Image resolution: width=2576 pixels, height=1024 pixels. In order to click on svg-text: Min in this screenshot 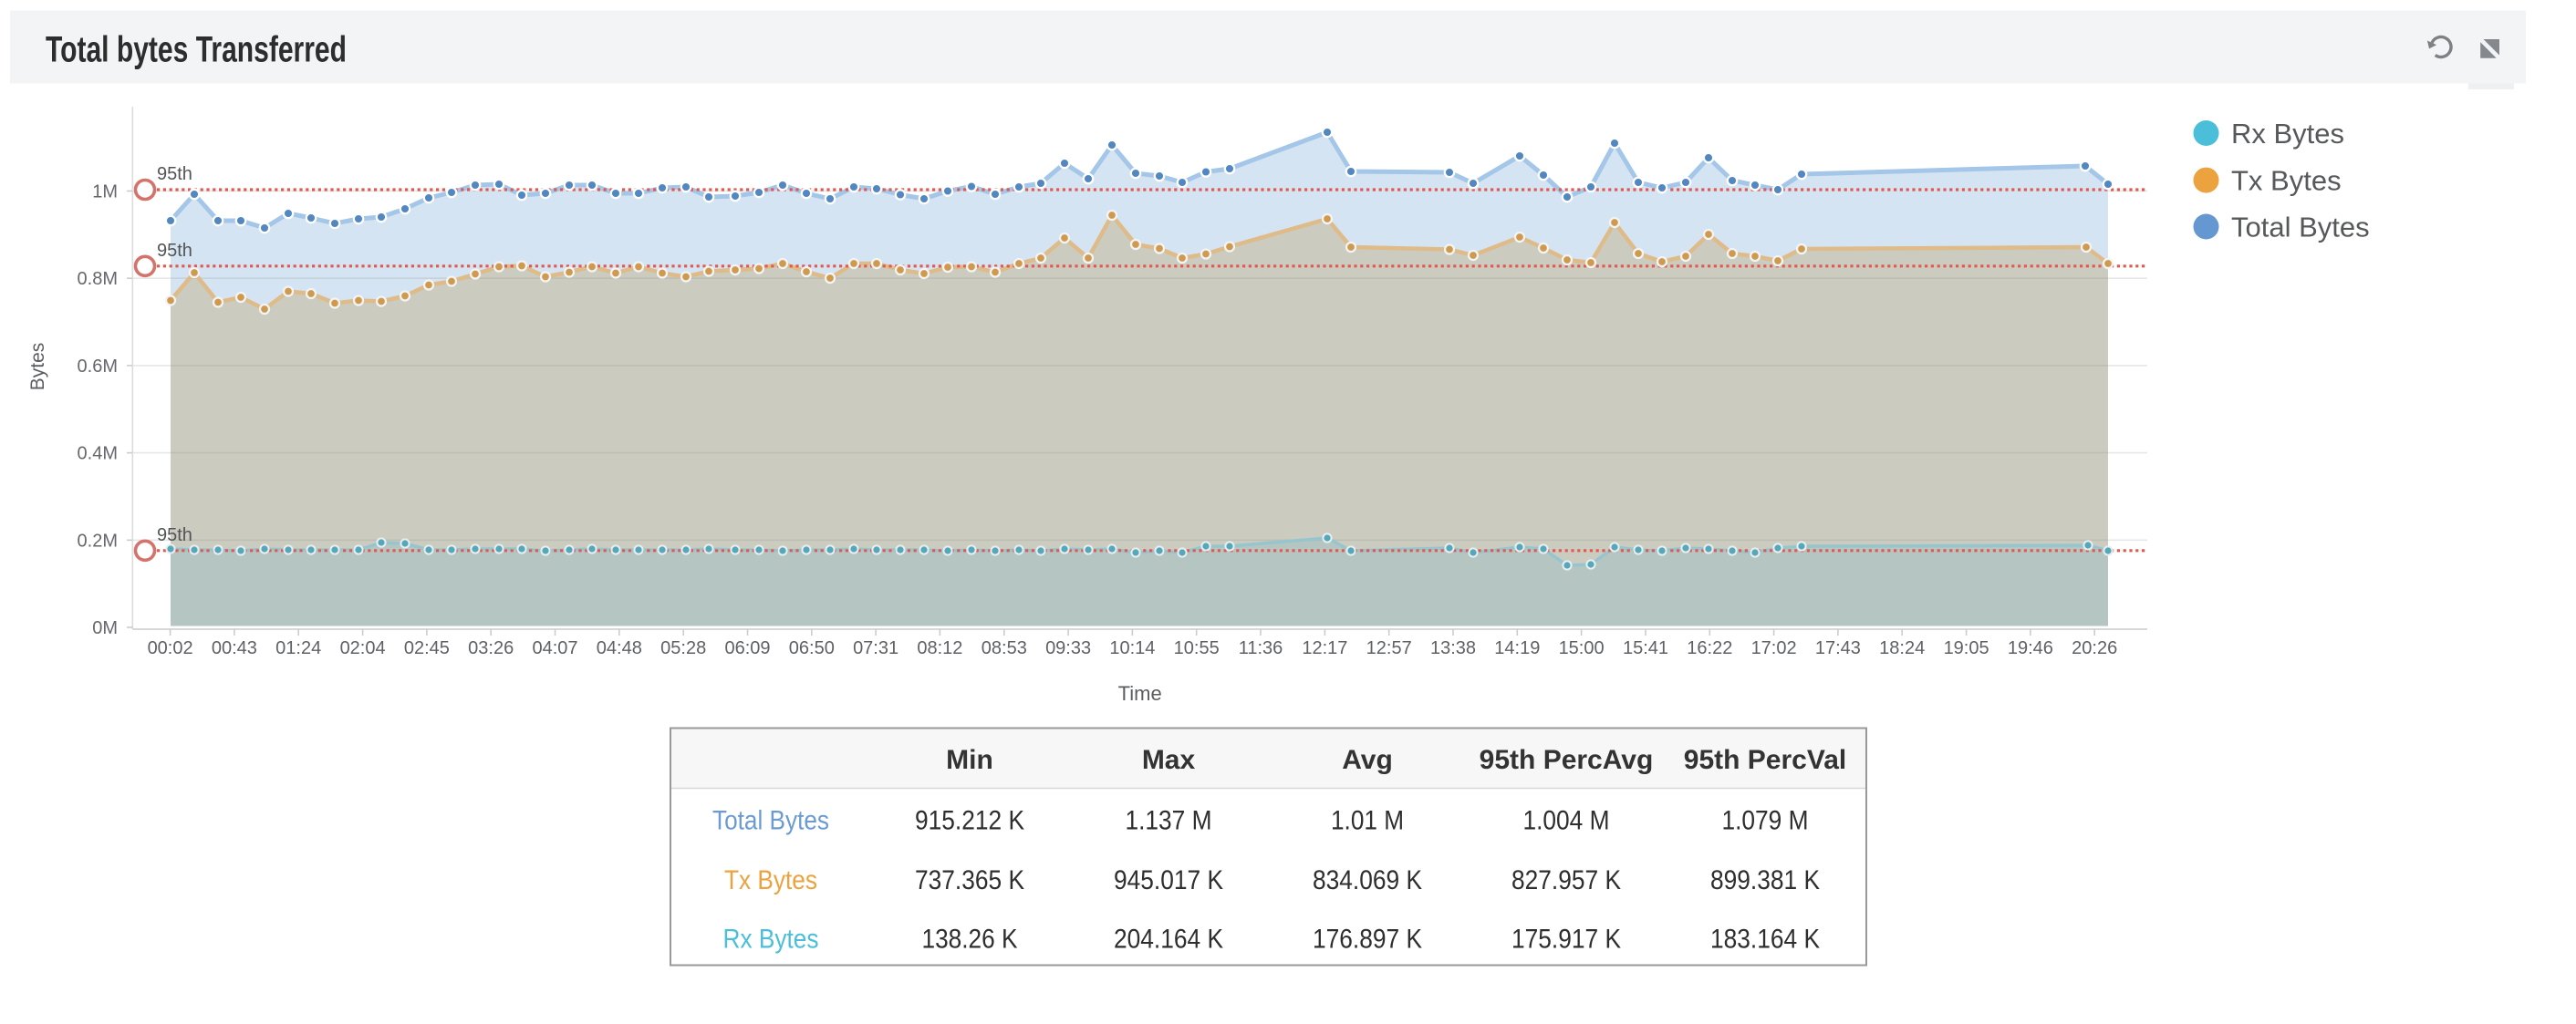, I will do `click(970, 760)`.